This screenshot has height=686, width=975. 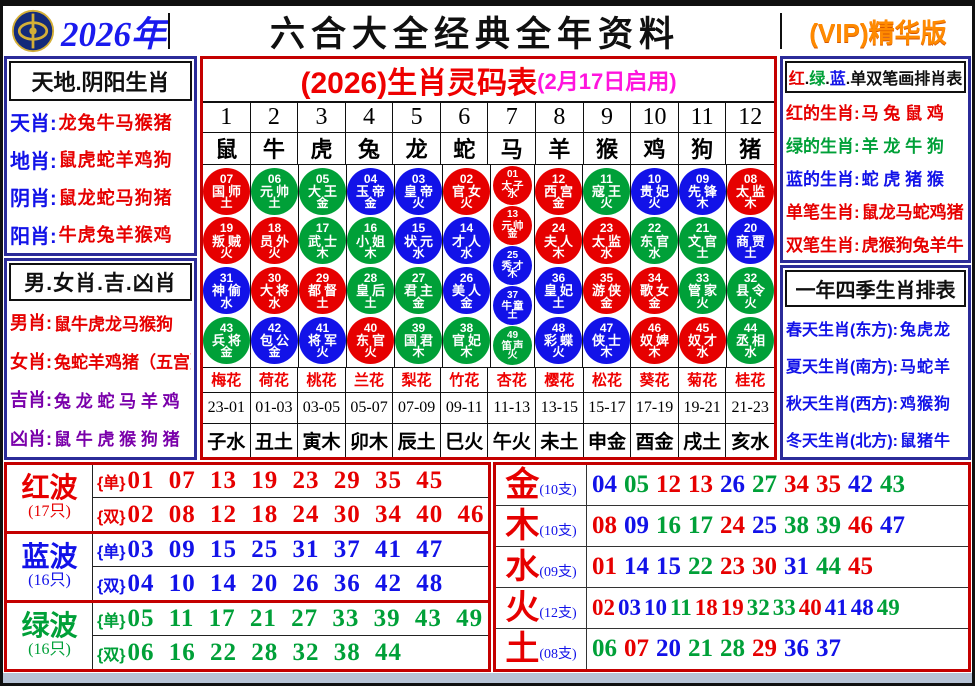 I want to click on color-stroke-row: 蓝的生肖: 蛇 虎 猪 猴, so click(x=875, y=177).